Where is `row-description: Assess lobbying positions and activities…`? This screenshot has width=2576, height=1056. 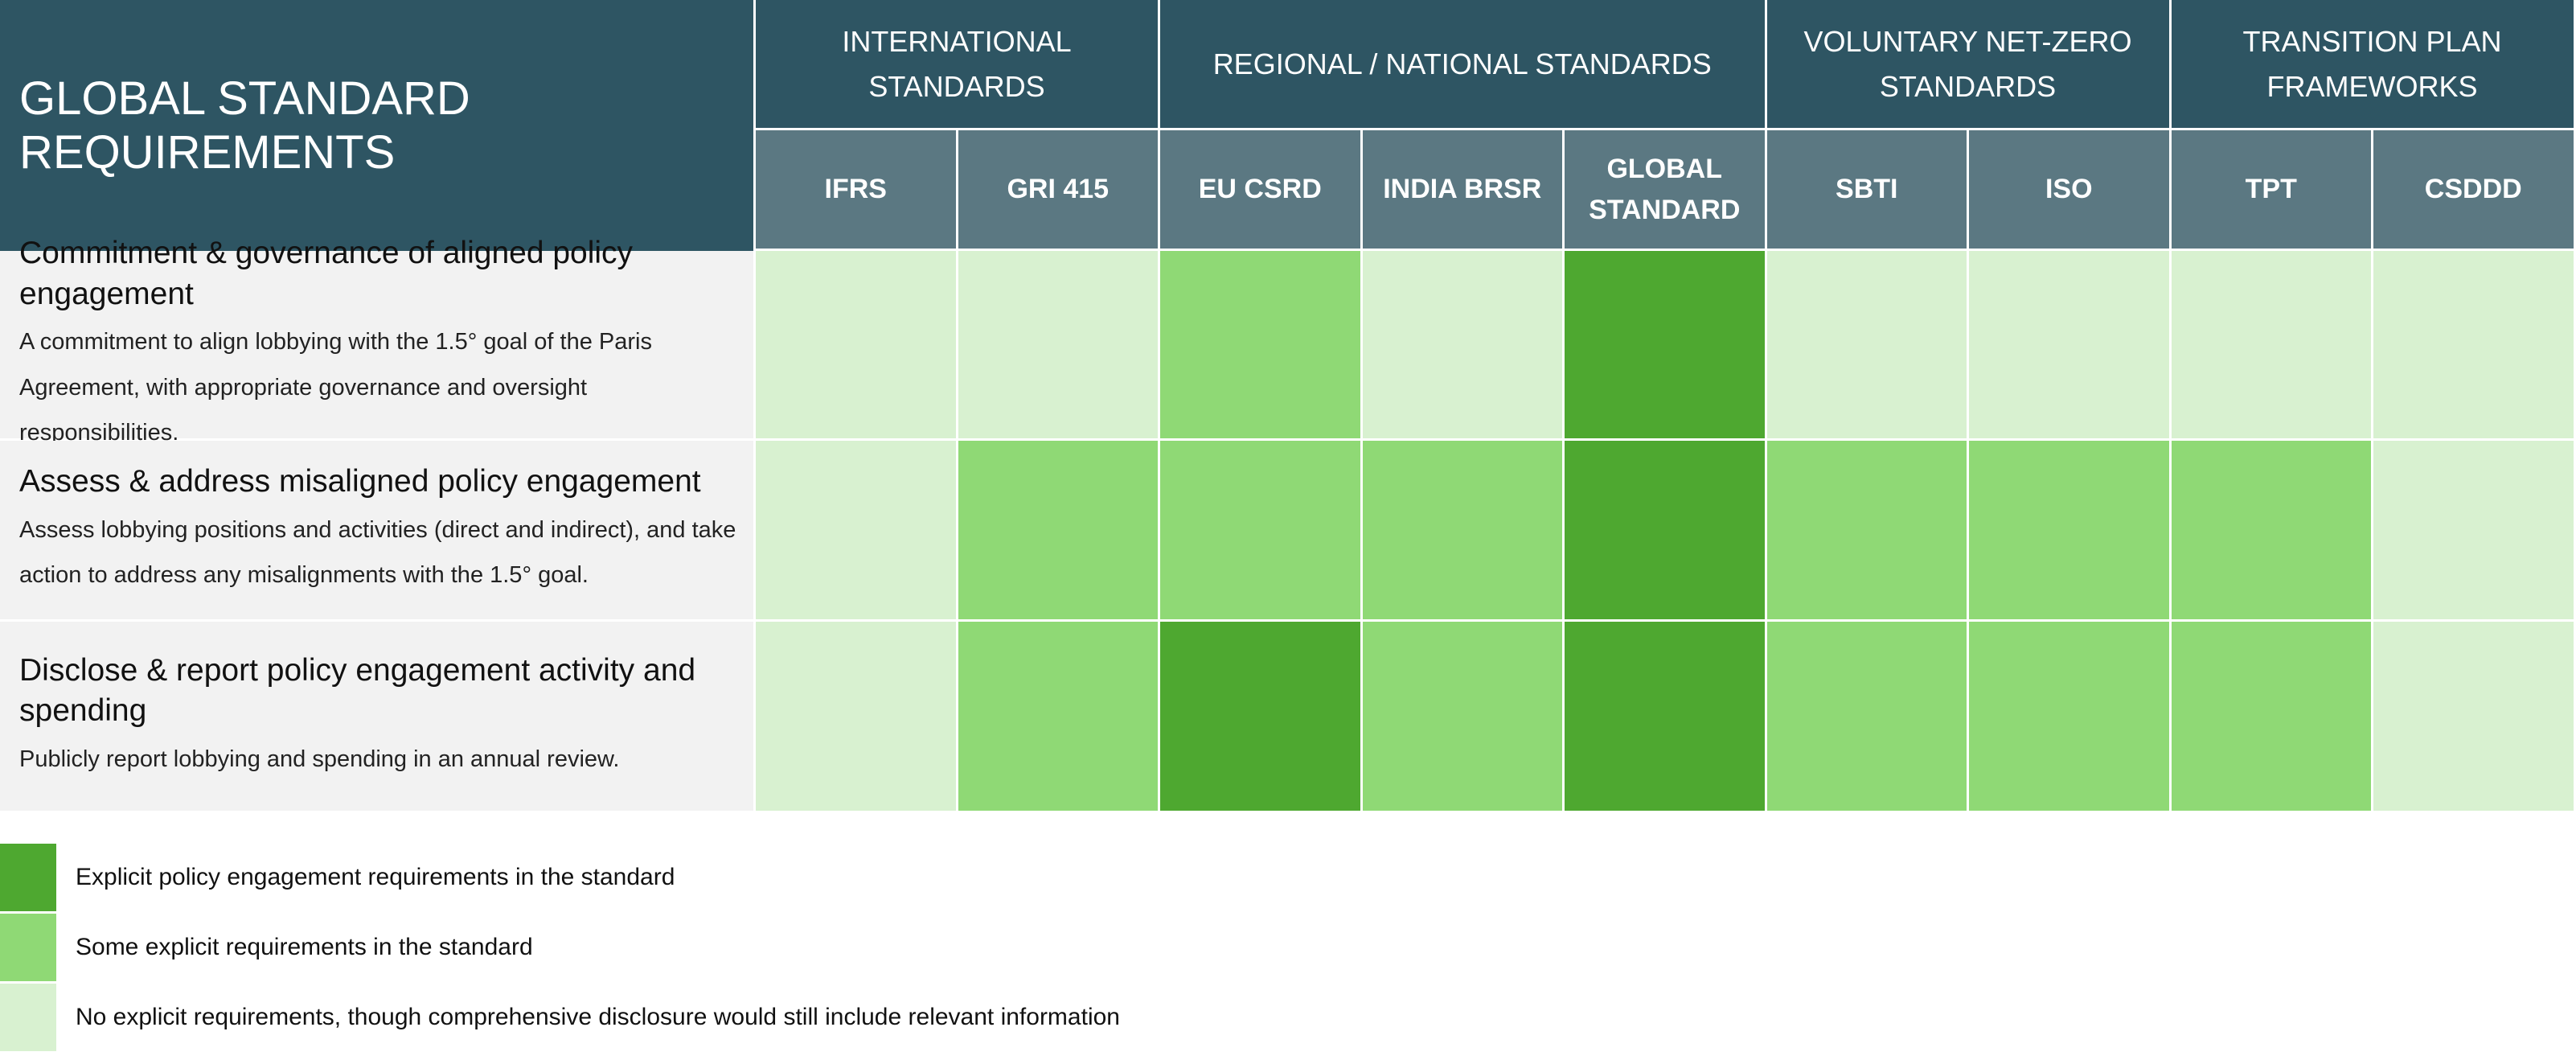
row-description: Assess lobbying positions and activities… is located at coordinates (378, 552).